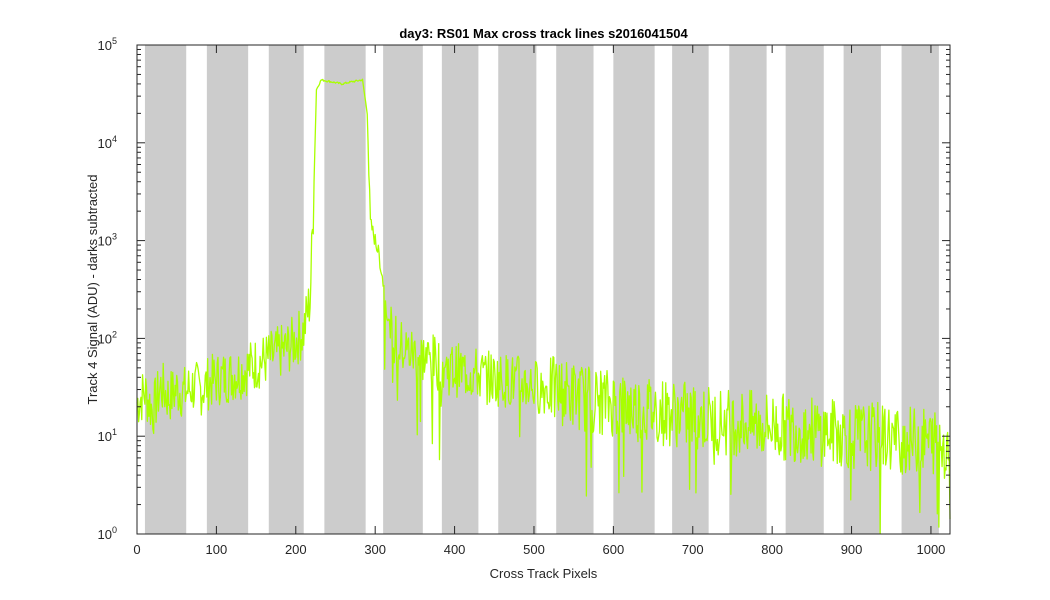 The height and width of the screenshot is (600, 1050). What do you see at coordinates (136, 549) in the screenshot?
I see `x-tick-label: 0` at bounding box center [136, 549].